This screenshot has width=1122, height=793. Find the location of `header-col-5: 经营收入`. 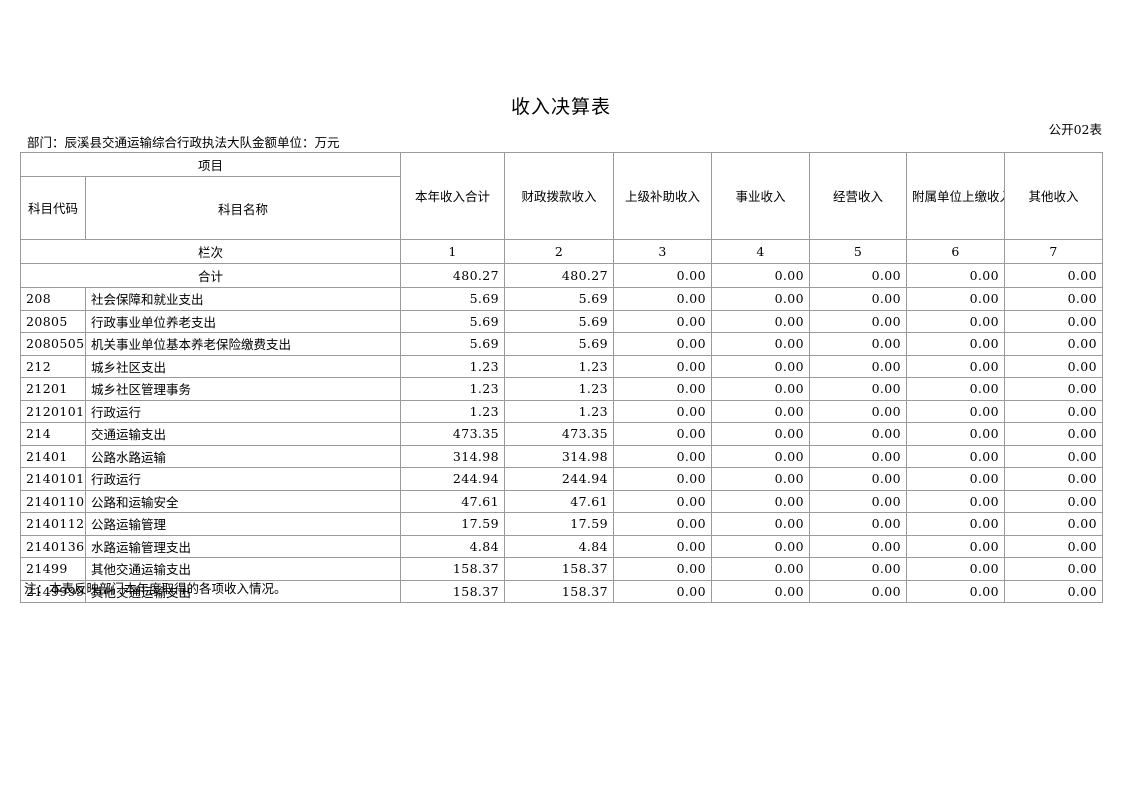

header-col-5: 经营收入 is located at coordinates (858, 196).